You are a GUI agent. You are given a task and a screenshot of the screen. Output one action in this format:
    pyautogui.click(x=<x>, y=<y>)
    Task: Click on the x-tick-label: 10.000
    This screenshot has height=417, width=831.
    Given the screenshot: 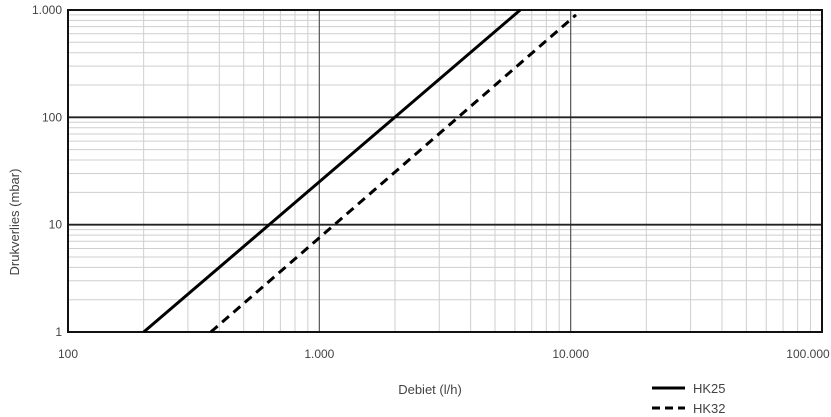 What is the action you would take?
    pyautogui.click(x=570, y=354)
    